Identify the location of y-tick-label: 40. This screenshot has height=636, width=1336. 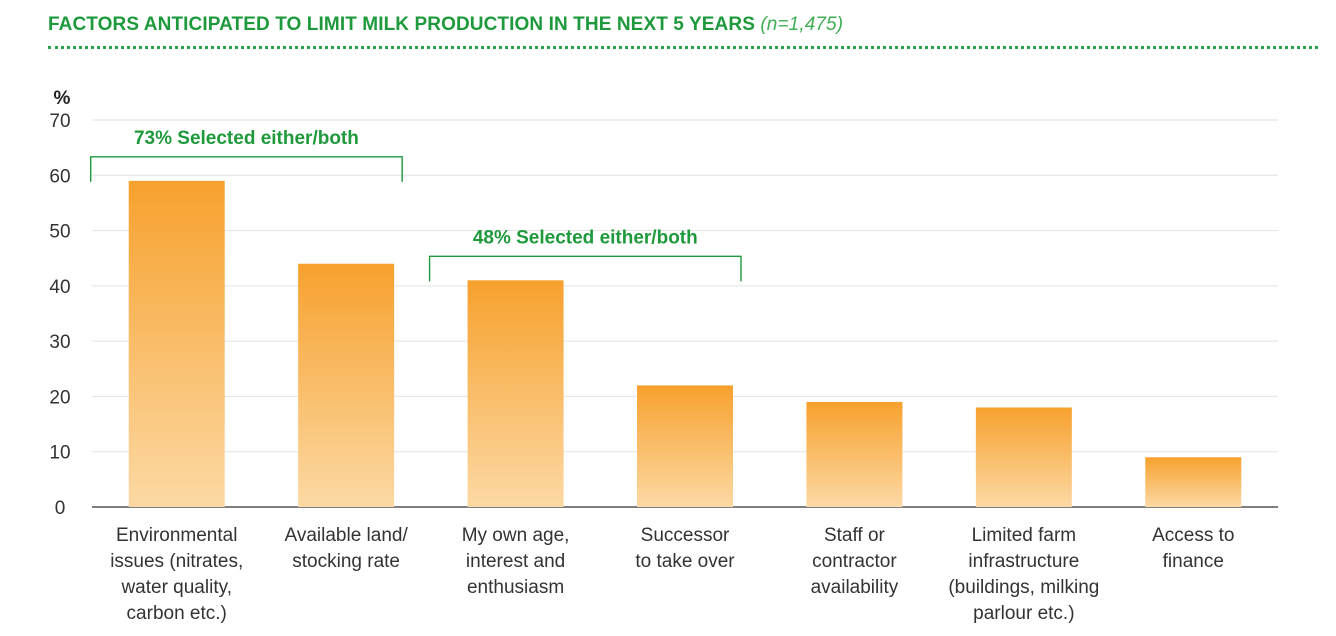
(59, 287).